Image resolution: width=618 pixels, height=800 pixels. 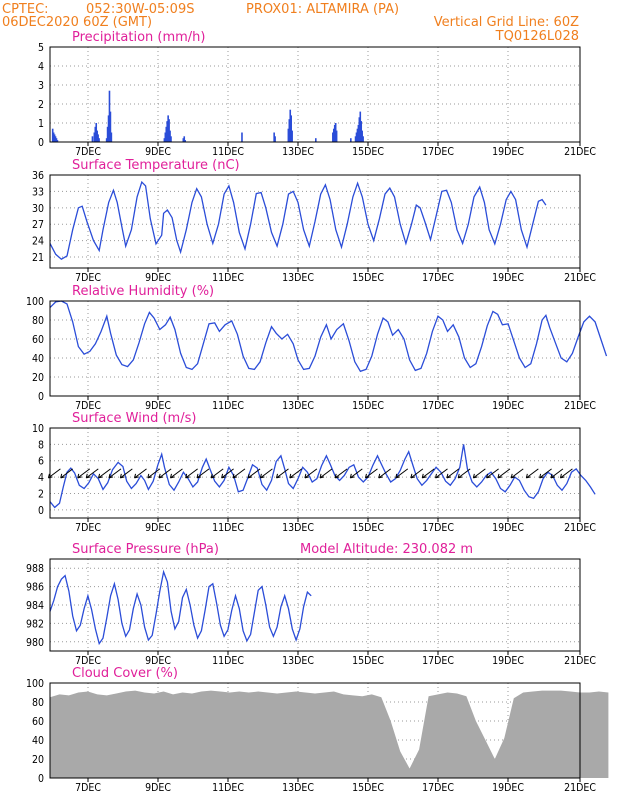 I want to click on y-tick-label: 10, so click(x=38, y=429).